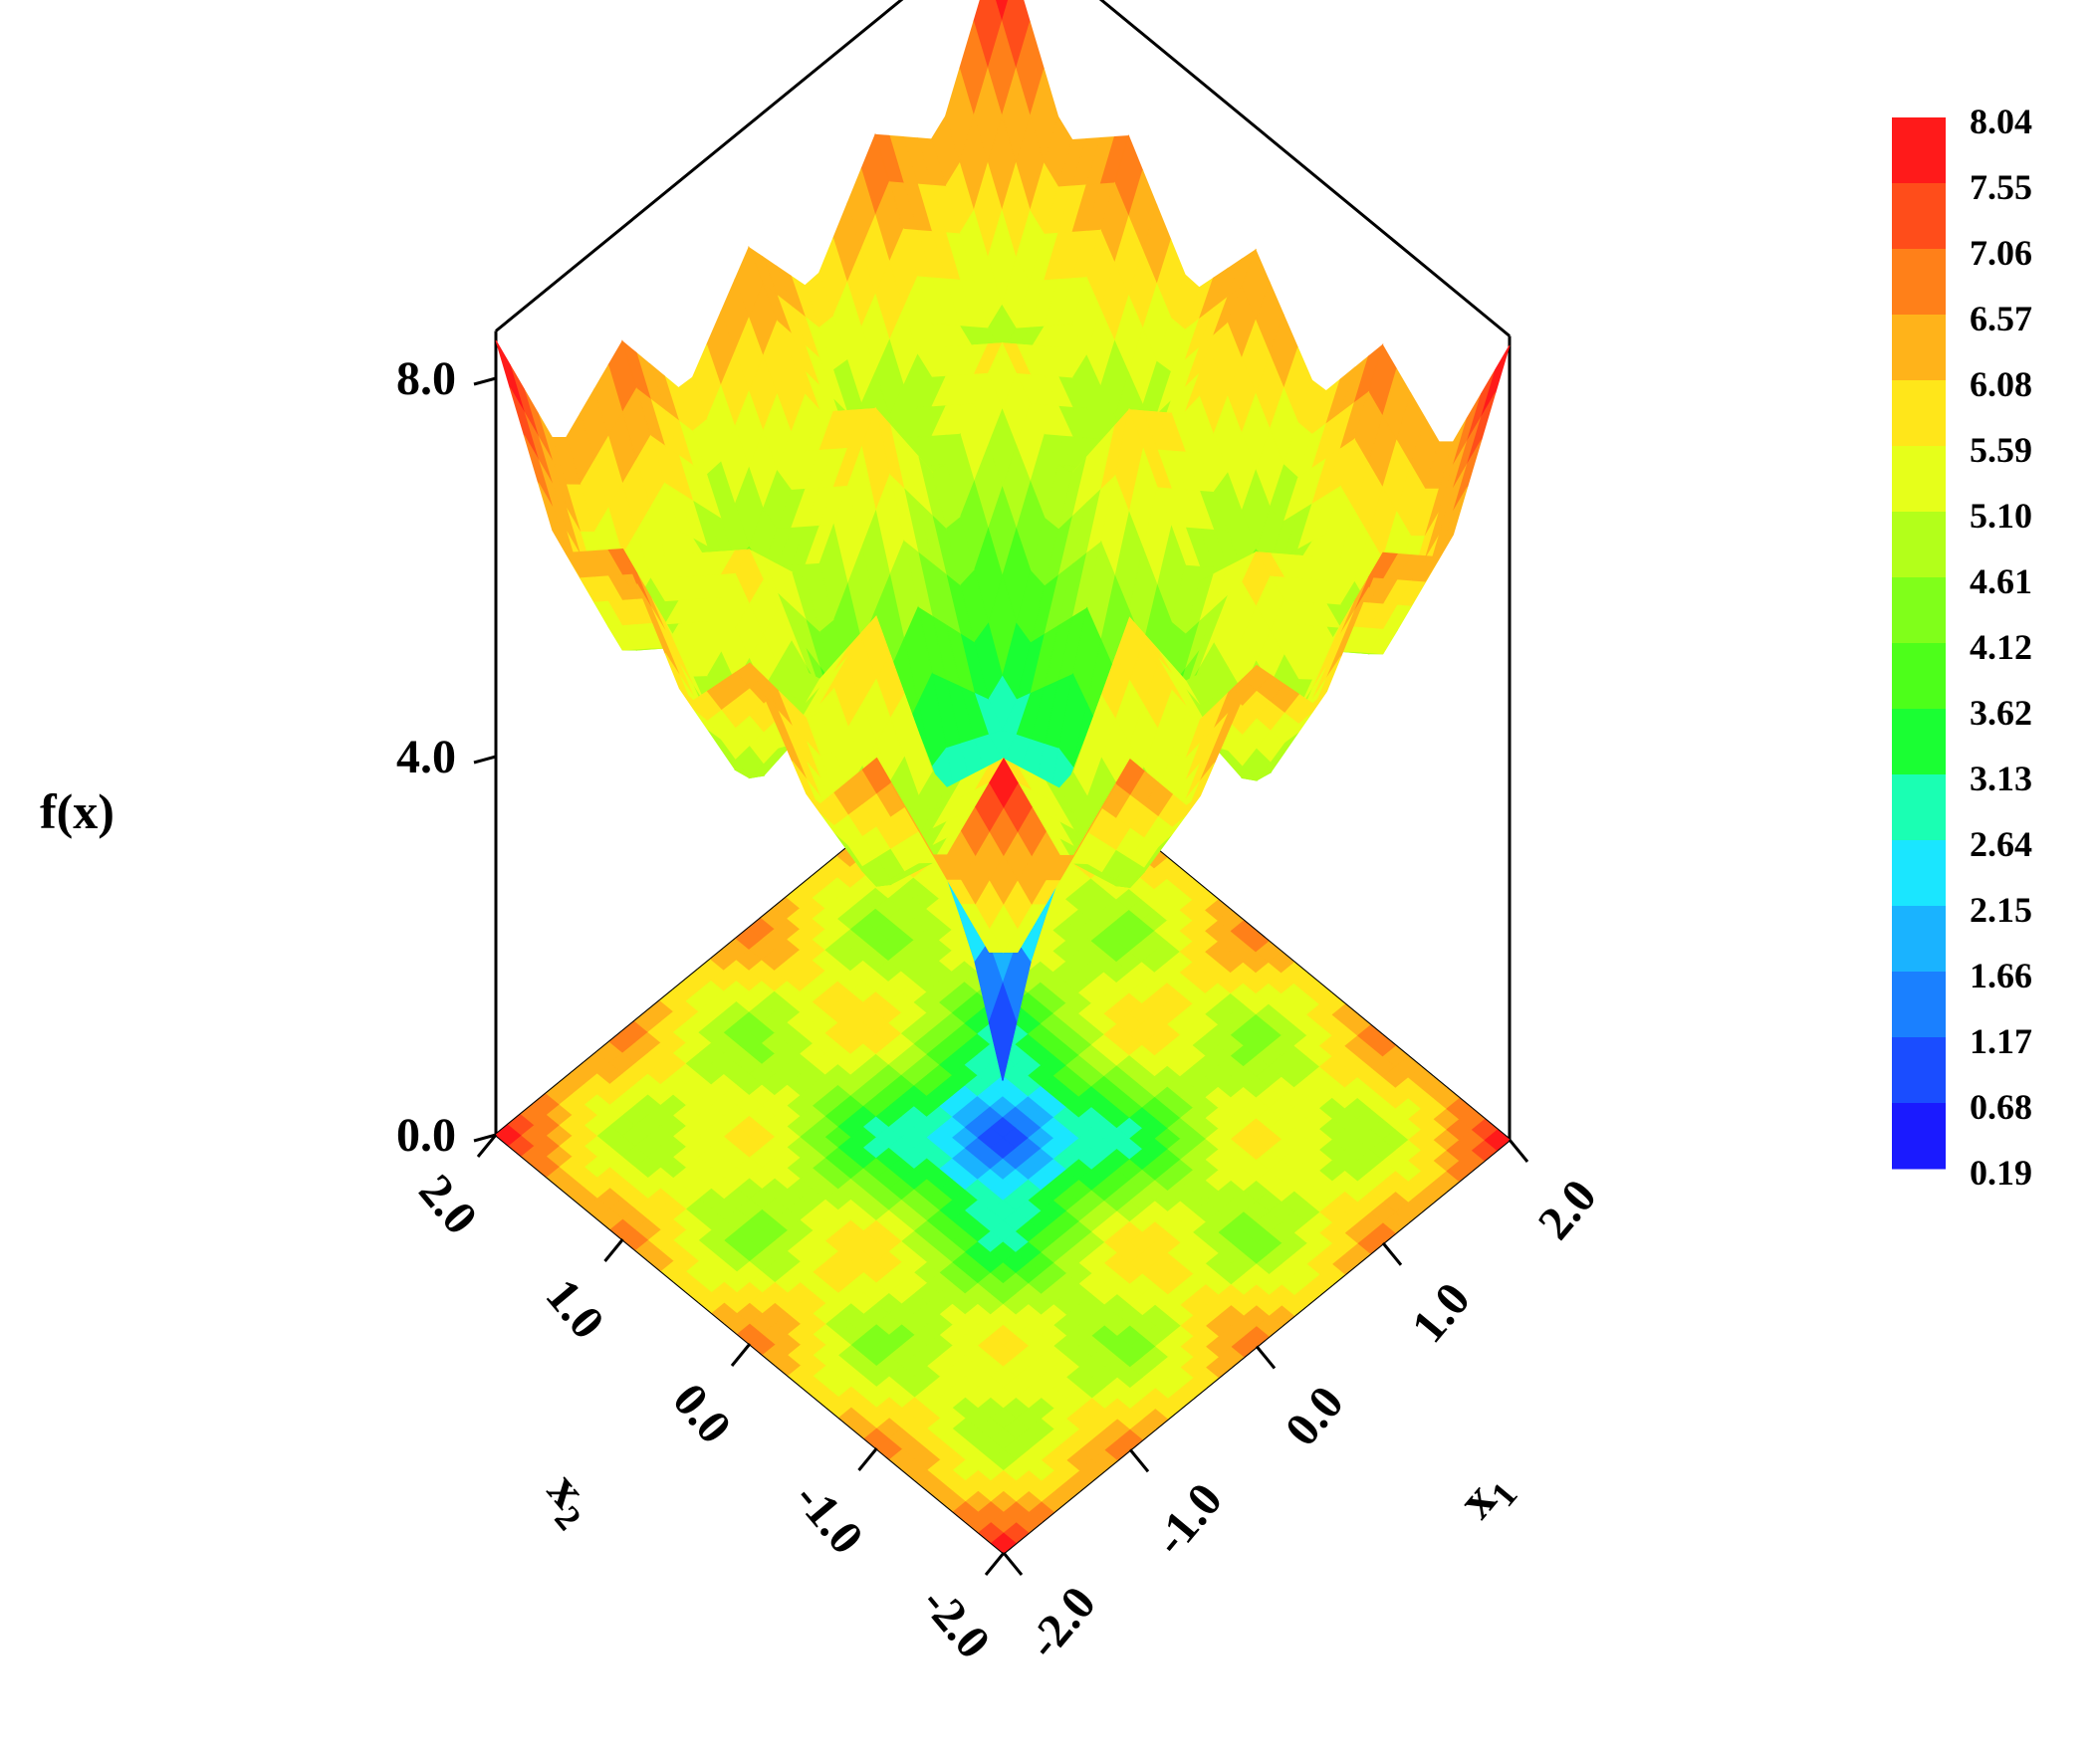 Image resolution: width=2100 pixels, height=1754 pixels. What do you see at coordinates (2001, 1107) in the screenshot?
I see `colorbar-tick-label: 0.68` at bounding box center [2001, 1107].